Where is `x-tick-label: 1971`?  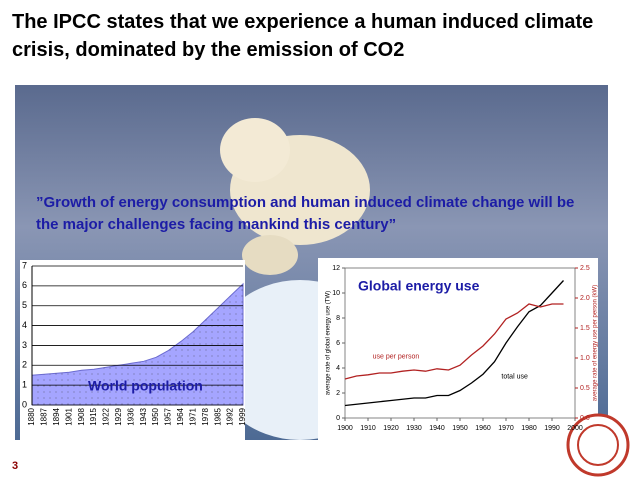
x-tick-label: 1971 is located at coordinates (192, 416).